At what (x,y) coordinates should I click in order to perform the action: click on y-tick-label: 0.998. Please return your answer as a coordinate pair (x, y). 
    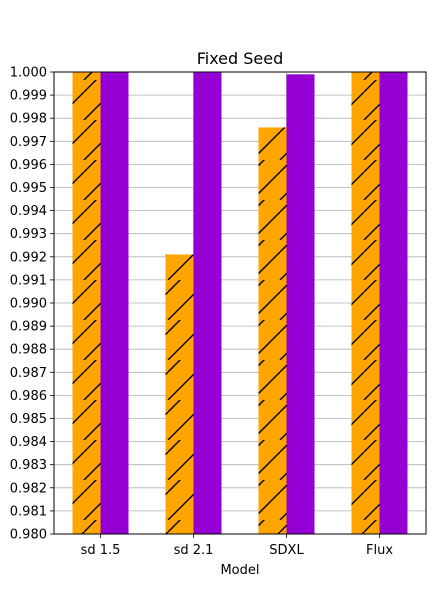
    Looking at the image, I should click on (28, 119).